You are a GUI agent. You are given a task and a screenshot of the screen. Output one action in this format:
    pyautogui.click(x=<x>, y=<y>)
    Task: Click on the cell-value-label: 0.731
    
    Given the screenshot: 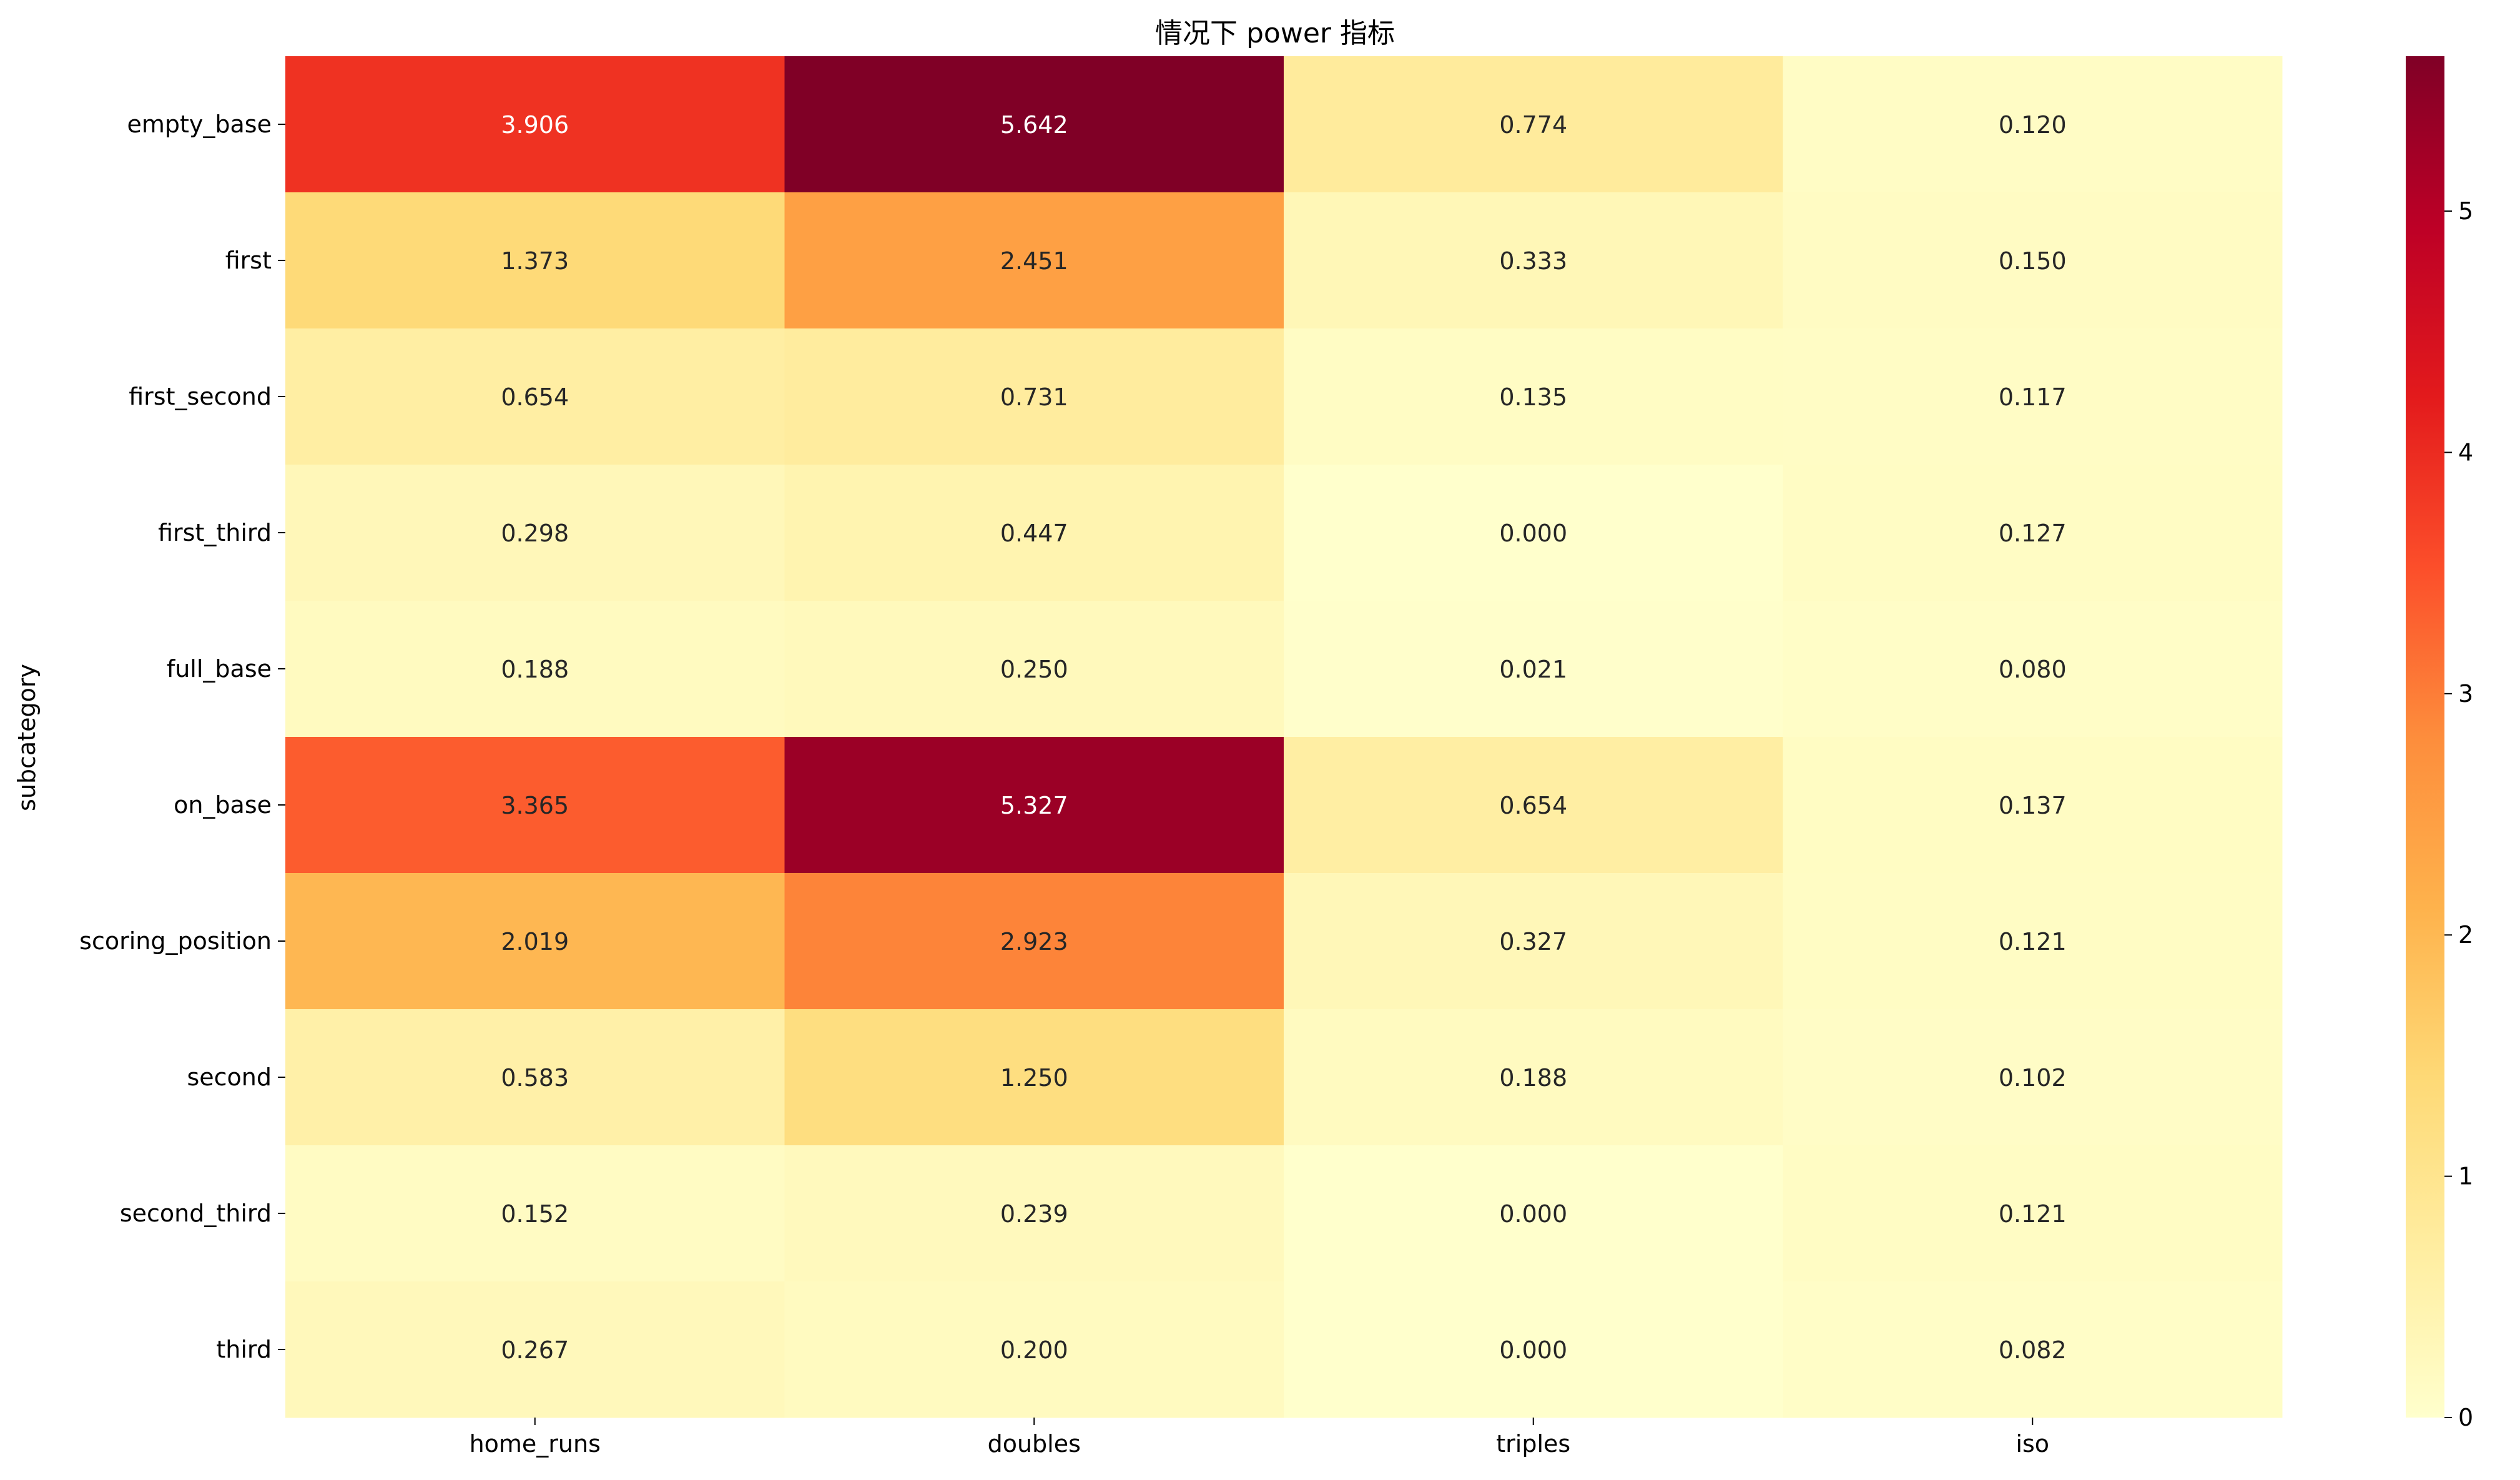 What is the action you would take?
    pyautogui.click(x=1034, y=397)
    